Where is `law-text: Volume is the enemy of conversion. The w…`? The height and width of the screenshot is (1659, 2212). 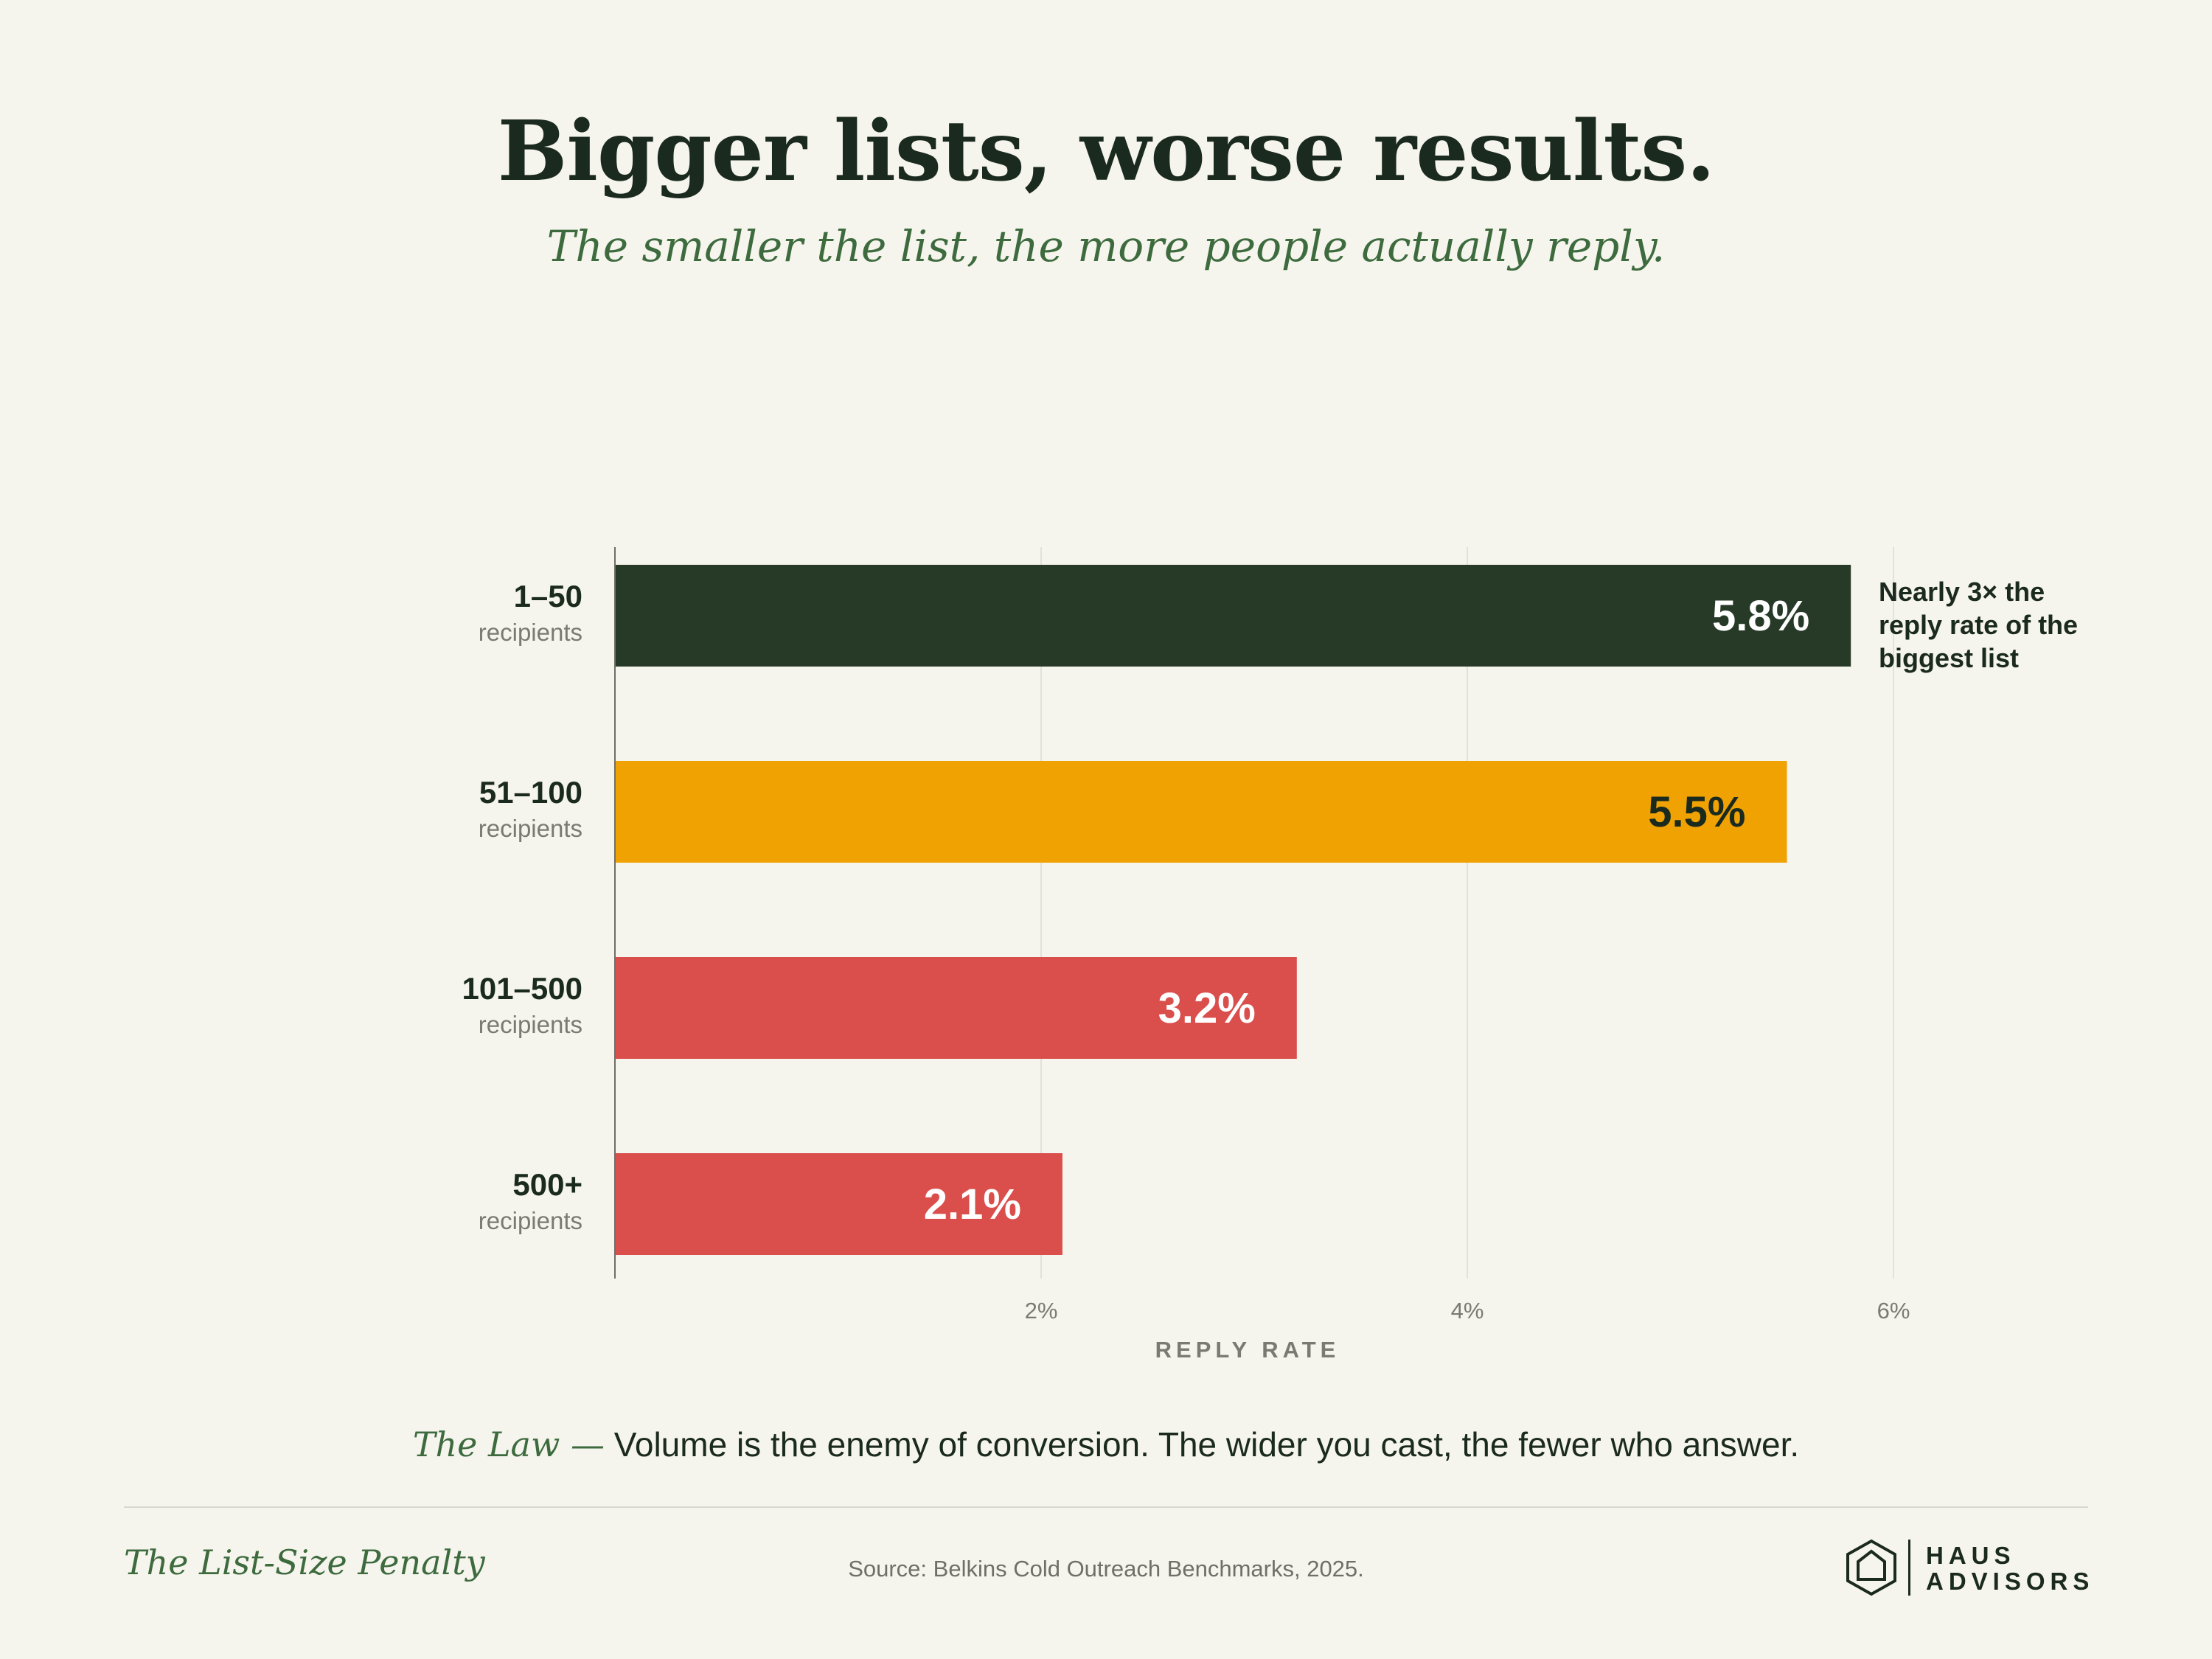
law-text: Volume is the enemy of conversion. The w… is located at coordinates (1206, 1444).